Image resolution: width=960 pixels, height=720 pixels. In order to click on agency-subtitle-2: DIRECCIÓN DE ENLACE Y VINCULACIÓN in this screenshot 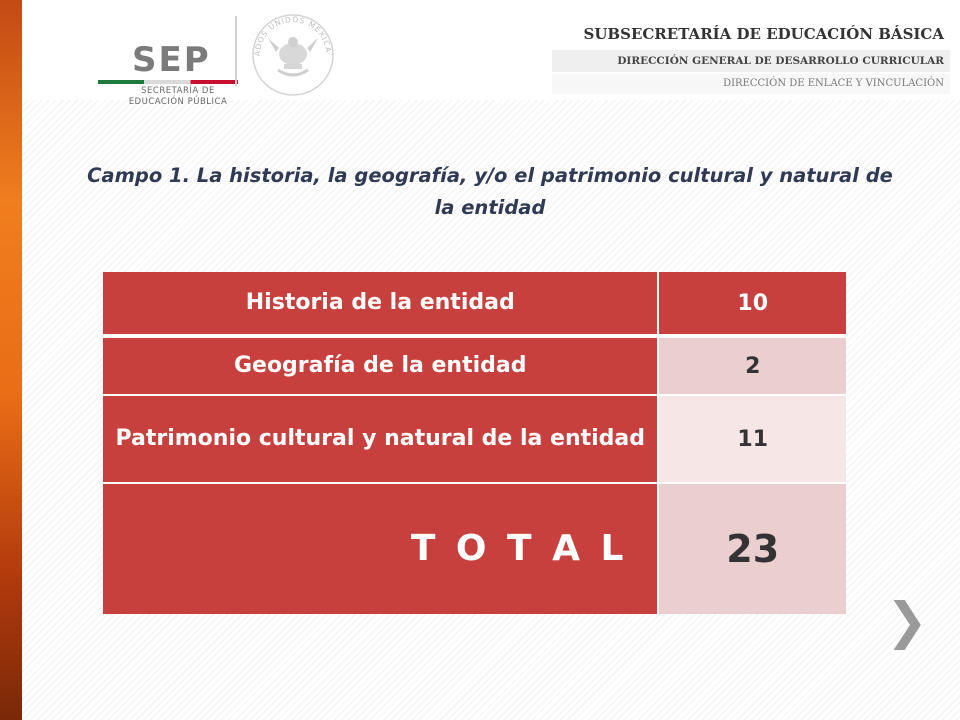, I will do `click(751, 84)`.